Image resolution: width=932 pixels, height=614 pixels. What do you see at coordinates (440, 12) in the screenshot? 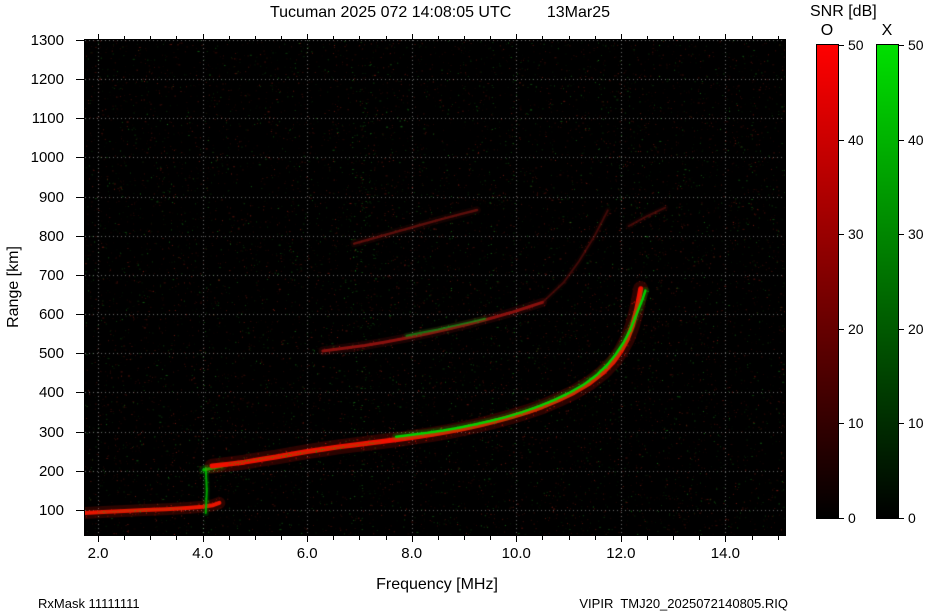
I see `plot-title: Tucuman 2025 072 14:08:05 UTC 13Mar25` at bounding box center [440, 12].